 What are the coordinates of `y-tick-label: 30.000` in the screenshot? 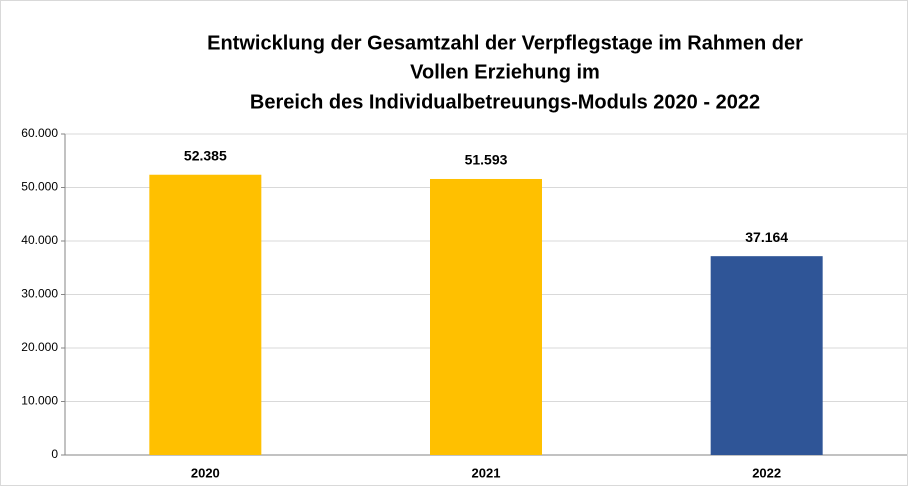 It's located at (39, 294).